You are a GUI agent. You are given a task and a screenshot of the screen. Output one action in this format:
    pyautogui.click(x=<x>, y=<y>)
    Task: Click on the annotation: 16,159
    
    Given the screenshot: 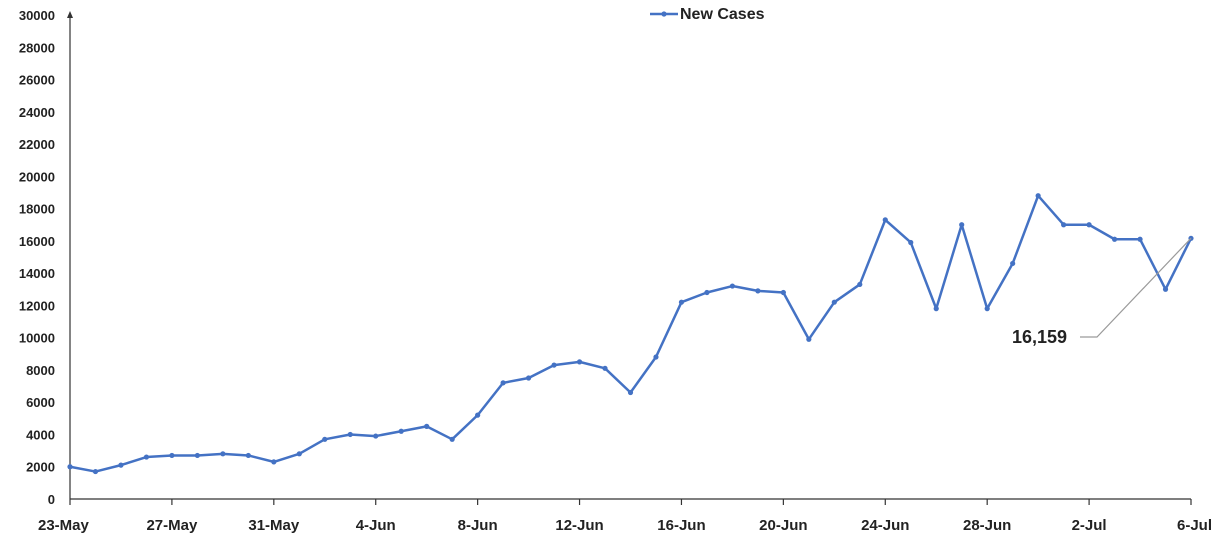 What is the action you would take?
    pyautogui.click(x=1102, y=292)
    